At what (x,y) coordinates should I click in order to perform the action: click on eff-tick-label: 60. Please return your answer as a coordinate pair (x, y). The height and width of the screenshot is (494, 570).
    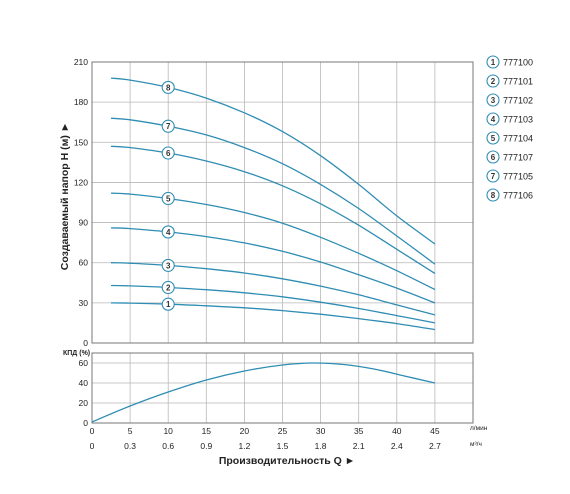
    Looking at the image, I should click on (84, 363).